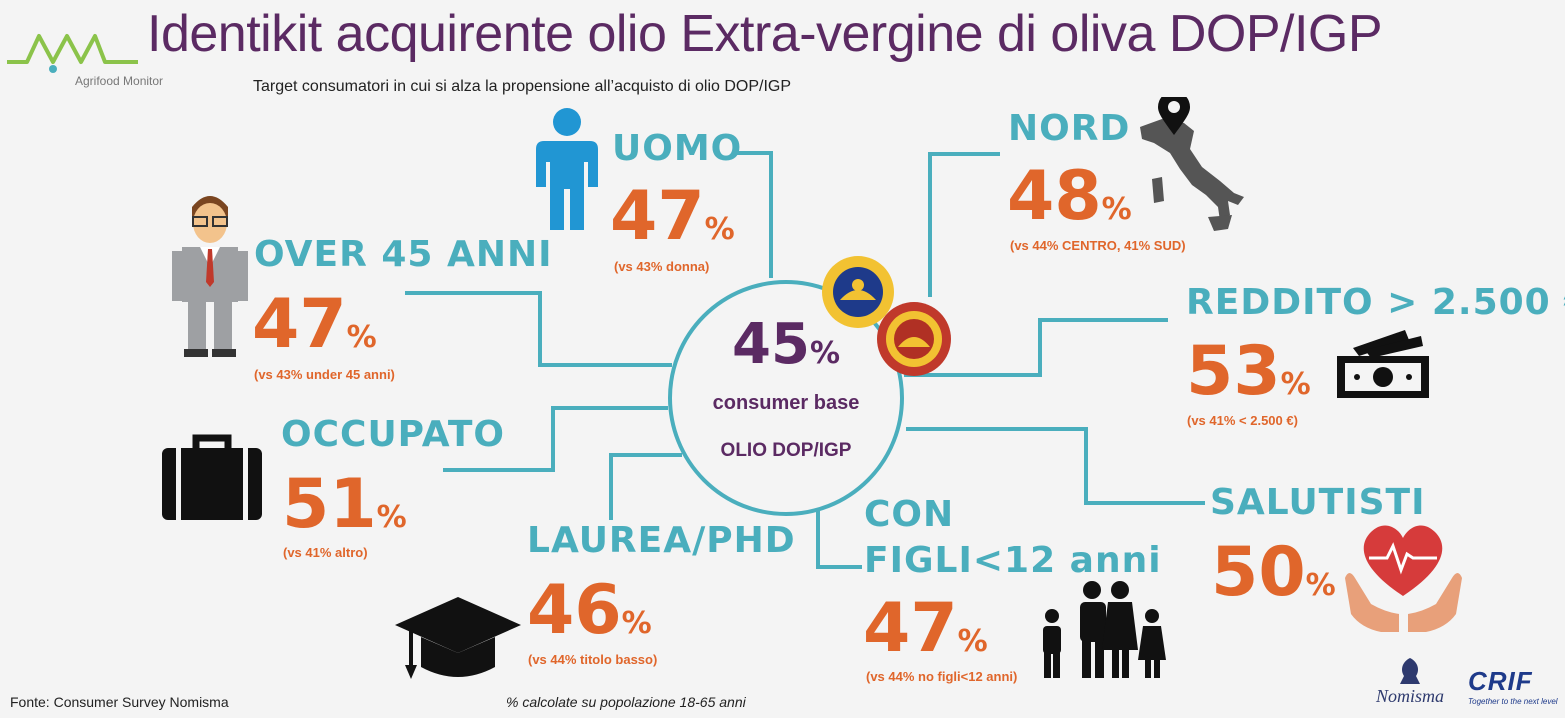  I want to click on reddito-value-number: 53, so click(1233, 371).